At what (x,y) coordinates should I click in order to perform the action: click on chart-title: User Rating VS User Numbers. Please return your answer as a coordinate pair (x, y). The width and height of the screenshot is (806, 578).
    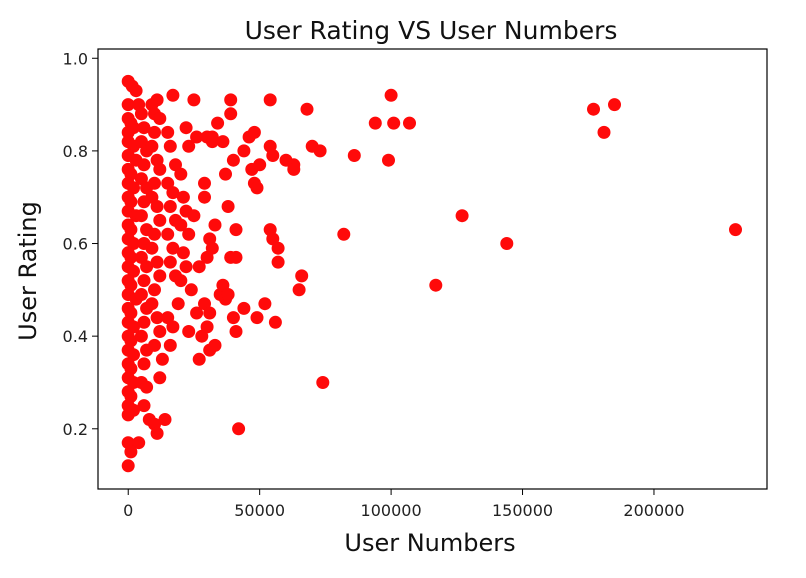
    Looking at the image, I should click on (431, 30).